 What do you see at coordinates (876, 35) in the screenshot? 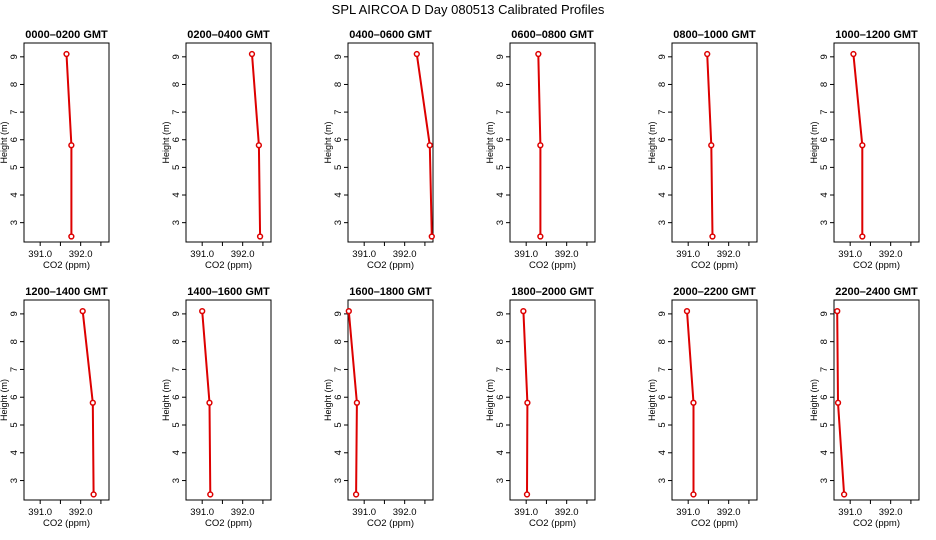
I see `panel-title: 1000–1200 GMT` at bounding box center [876, 35].